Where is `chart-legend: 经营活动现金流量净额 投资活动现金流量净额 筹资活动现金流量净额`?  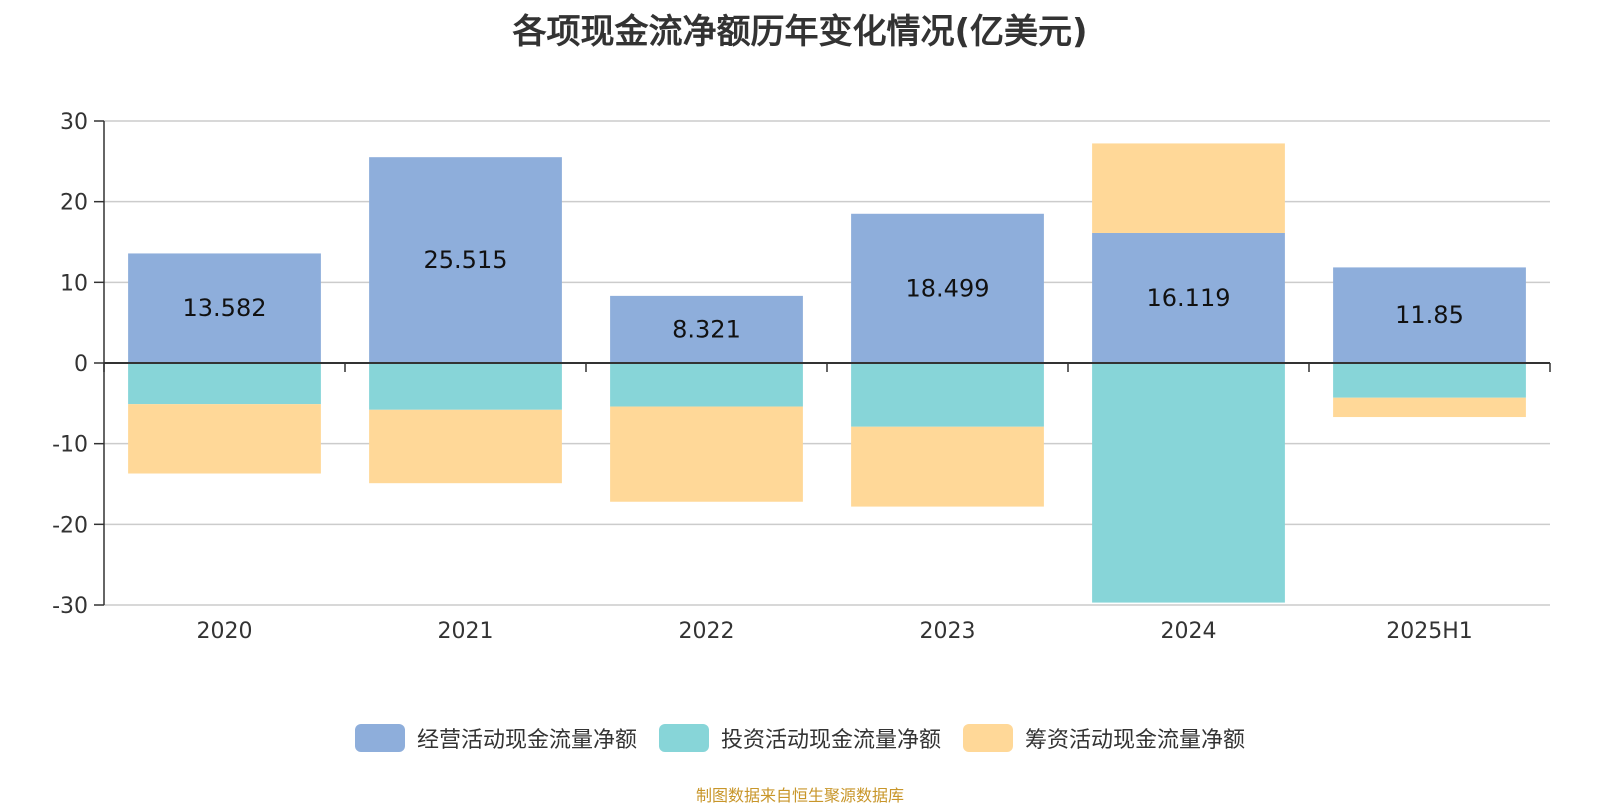 chart-legend: 经营活动现金流量净额 投资活动现金流量净额 筹资活动现金流量净额 is located at coordinates (800, 738).